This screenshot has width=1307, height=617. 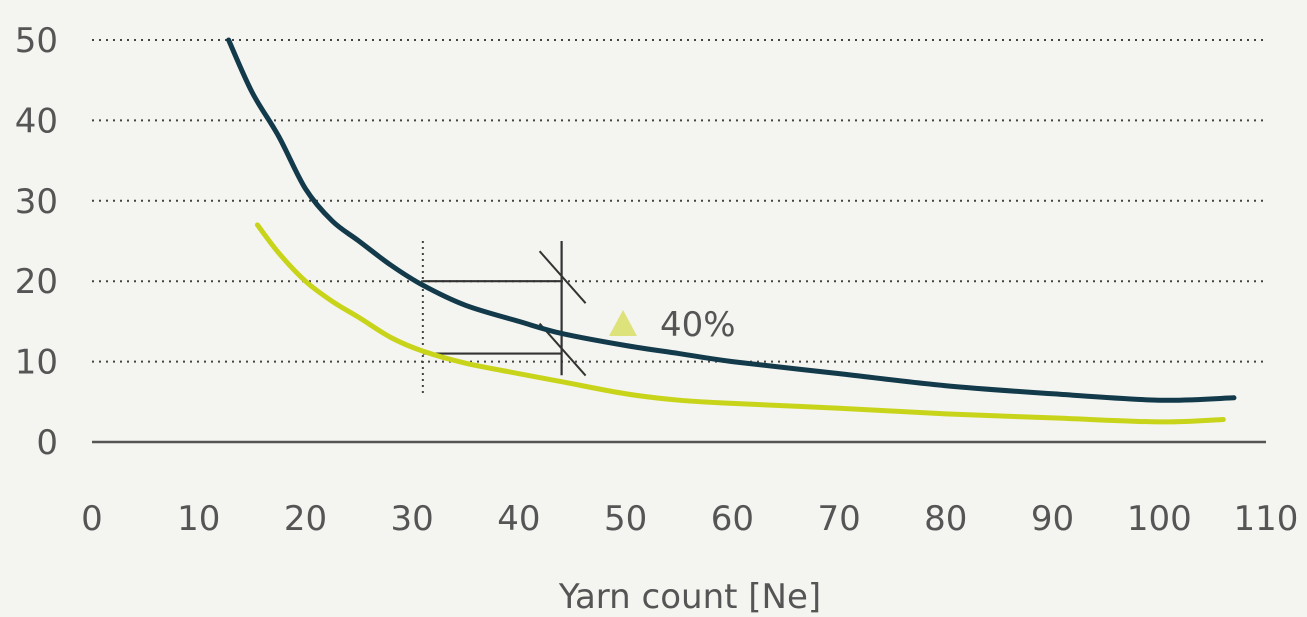 What do you see at coordinates (838, 519) in the screenshot?
I see `x-tick-label-70: 70` at bounding box center [838, 519].